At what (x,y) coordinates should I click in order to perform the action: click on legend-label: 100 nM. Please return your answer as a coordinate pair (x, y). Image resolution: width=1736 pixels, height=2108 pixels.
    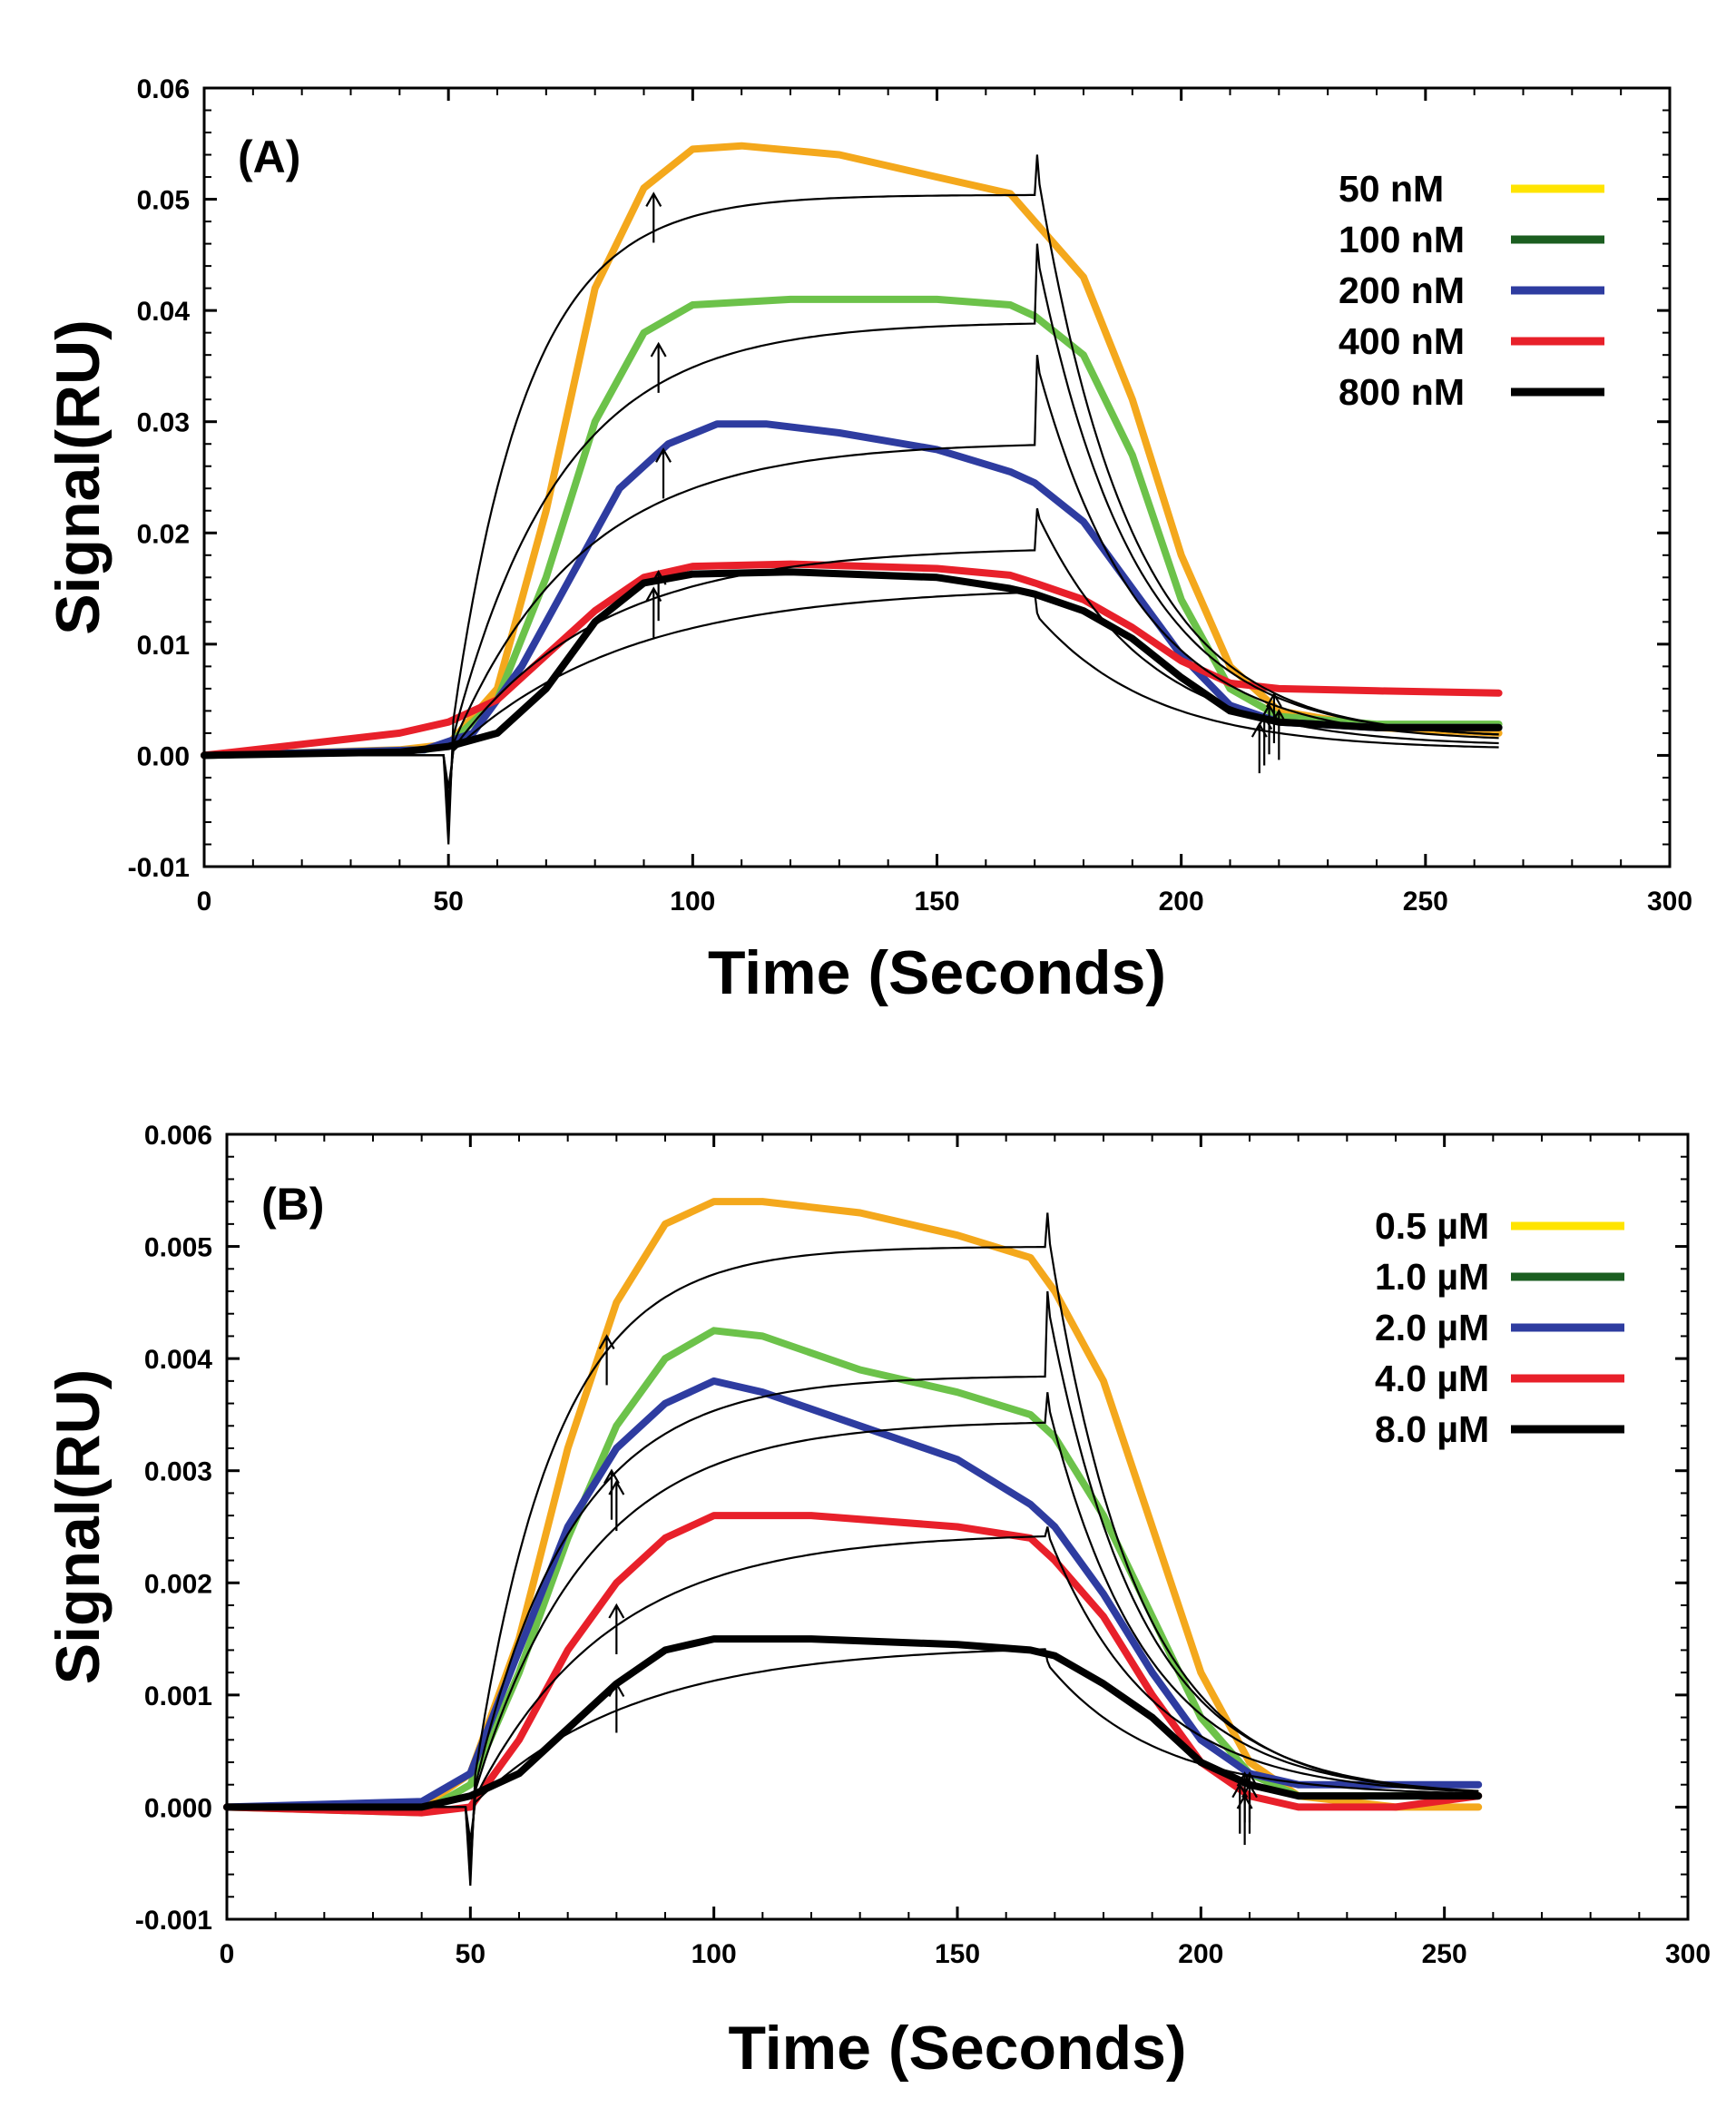
    Looking at the image, I should click on (1402, 239).